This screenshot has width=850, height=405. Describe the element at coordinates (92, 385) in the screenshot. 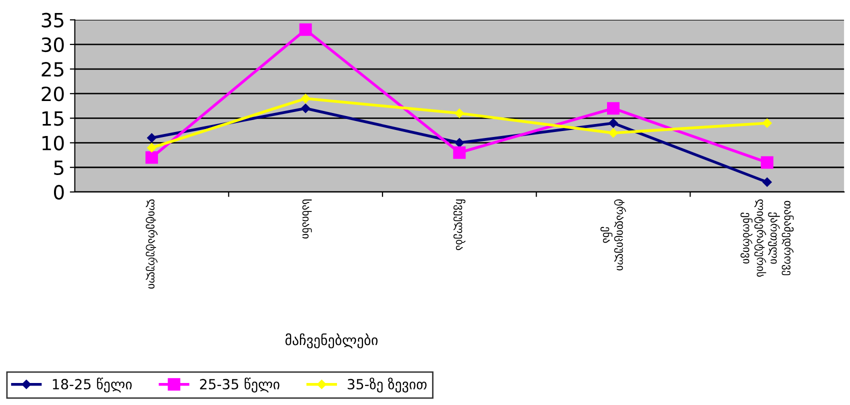

I see `legend-label: 18-25 წელი` at that location.